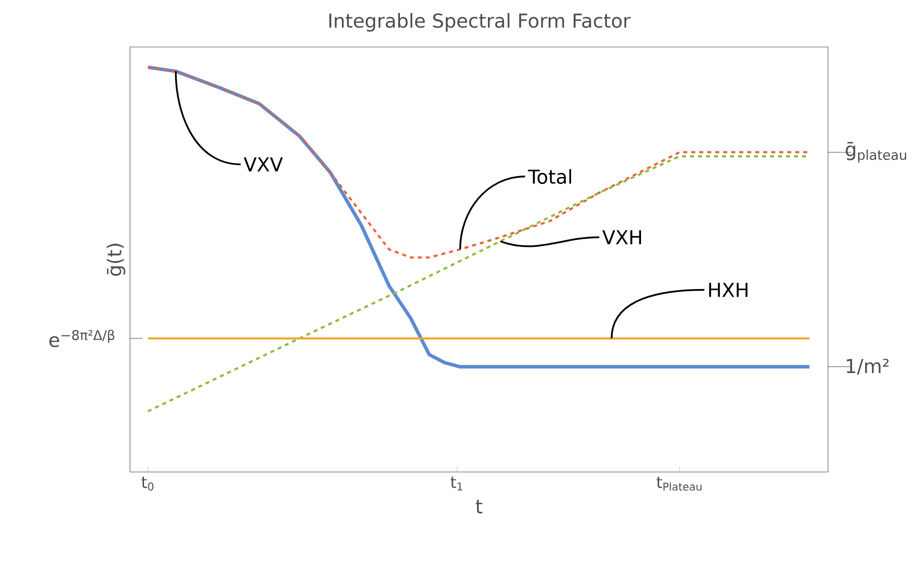 Image resolution: width=917 pixels, height=571 pixels. Describe the element at coordinates (679, 483) in the screenshot. I see `x-tick-label: t$_{Plateau}$` at that location.